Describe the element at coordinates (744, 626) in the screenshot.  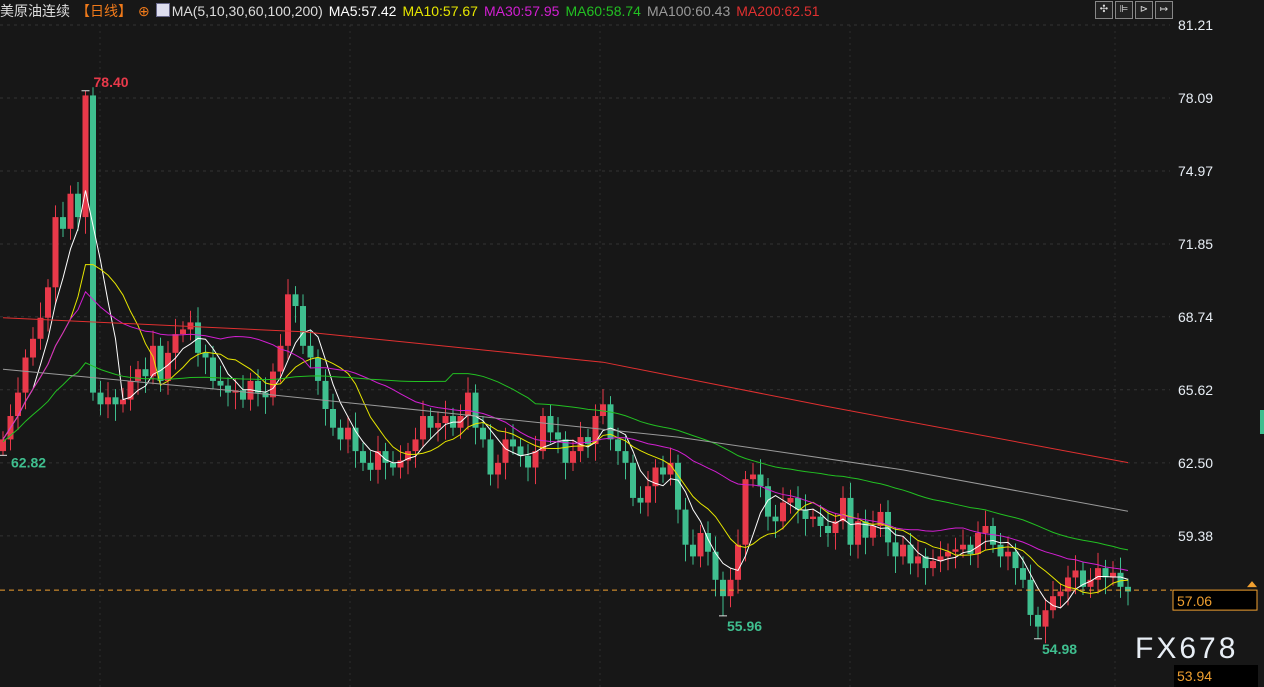
I see `extreme-price-label: 55.96` at that location.